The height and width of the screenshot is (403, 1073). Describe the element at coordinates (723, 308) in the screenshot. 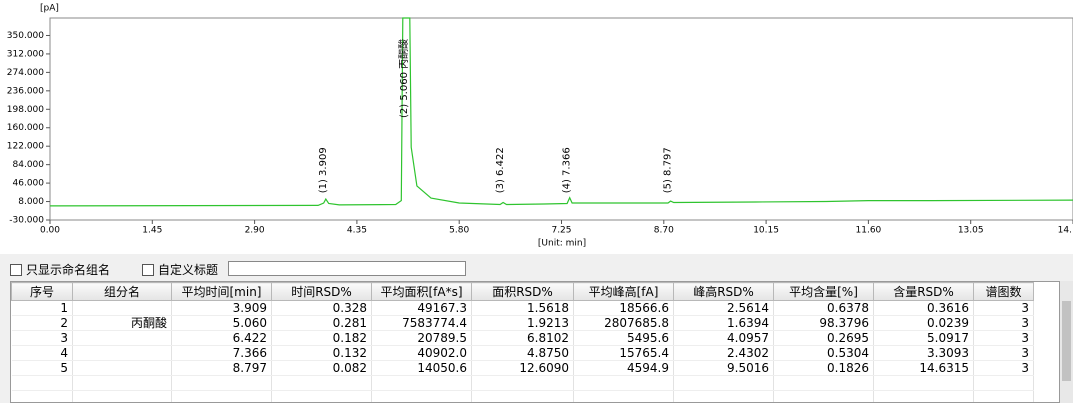

I see `table-cell: 2.5614` at that location.